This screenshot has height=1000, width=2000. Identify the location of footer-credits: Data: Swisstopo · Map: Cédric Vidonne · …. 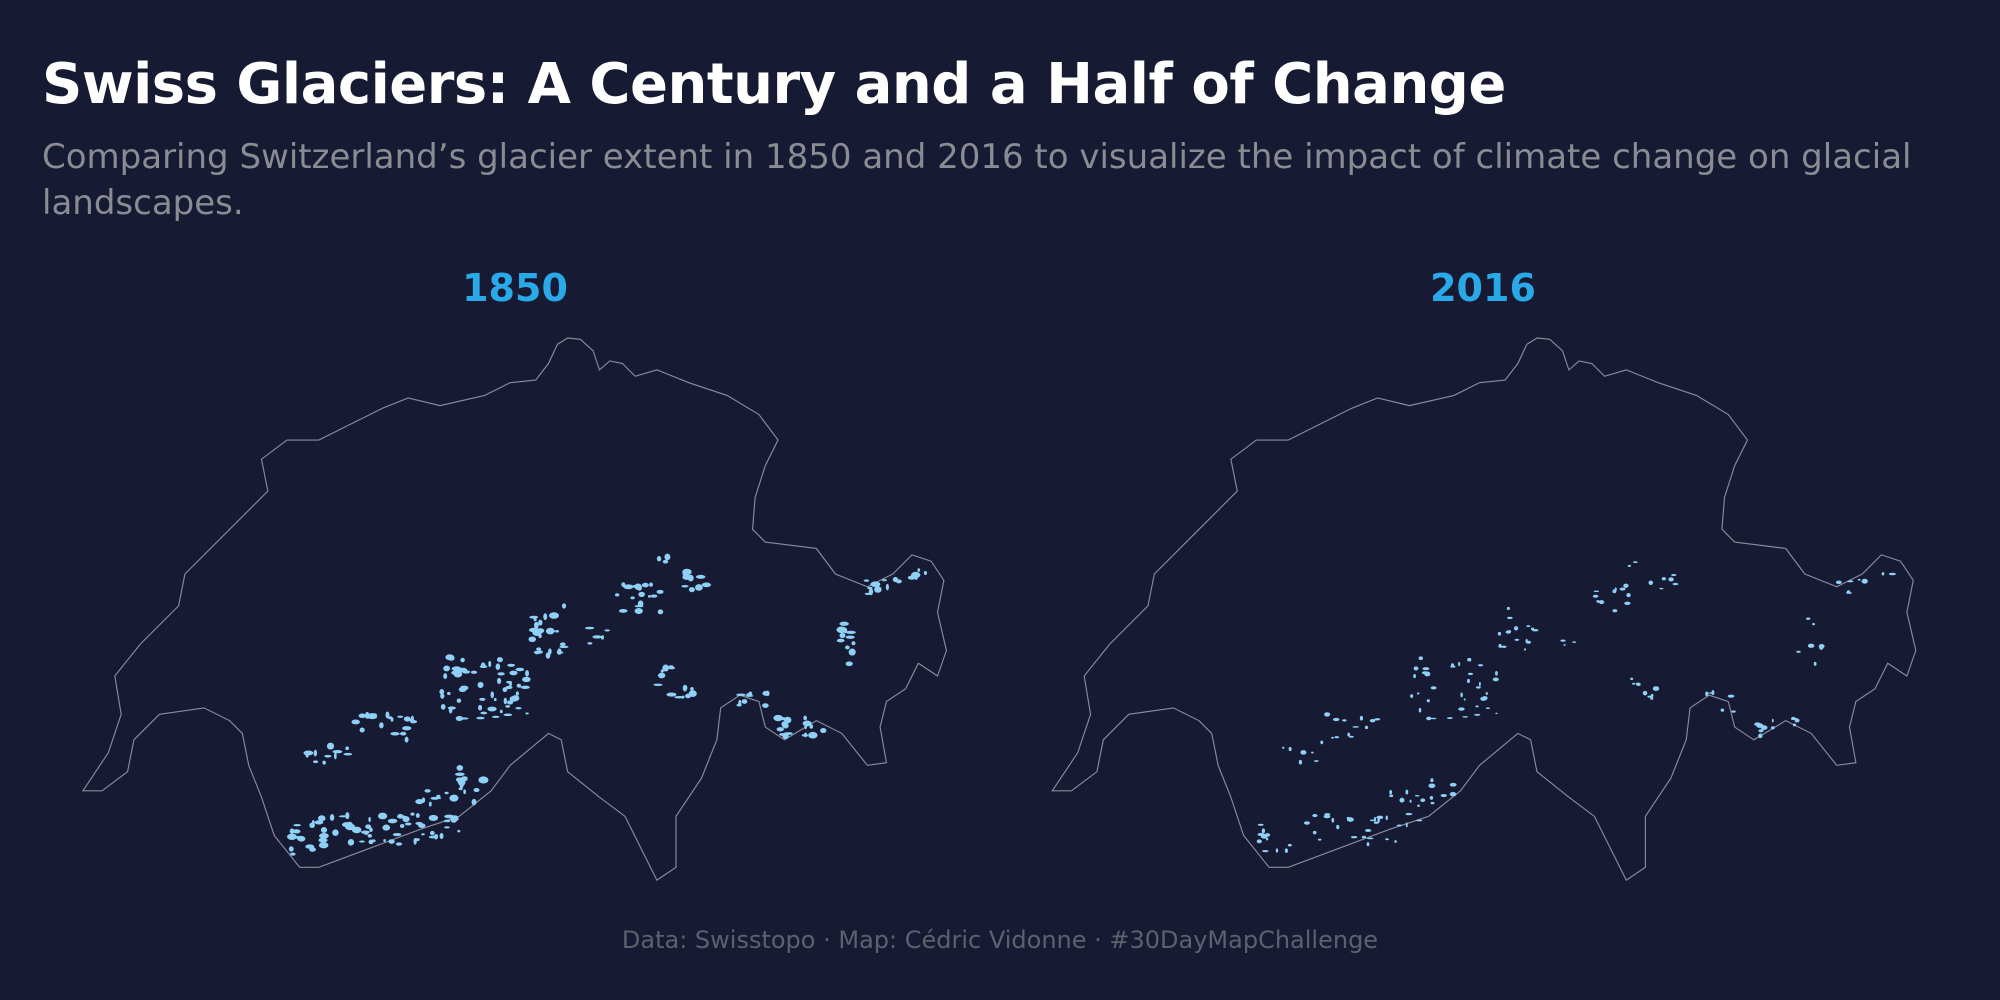
(1000, 940).